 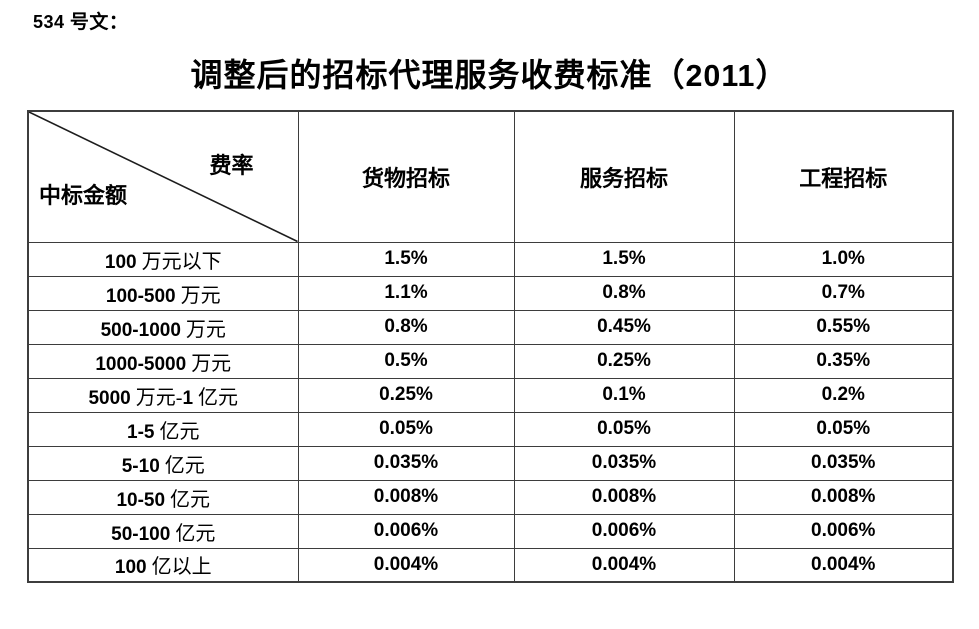 I want to click on goods-rate-cell: 1.1%, so click(x=406, y=293).